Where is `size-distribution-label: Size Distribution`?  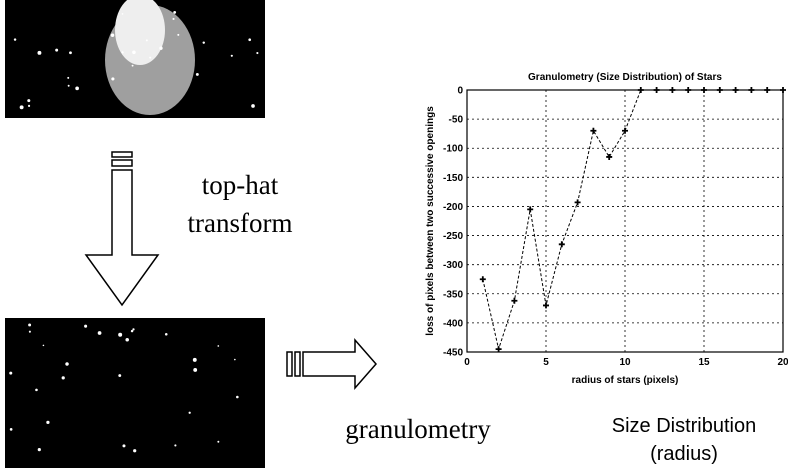
size-distribution-label: Size Distribution is located at coordinates (684, 426).